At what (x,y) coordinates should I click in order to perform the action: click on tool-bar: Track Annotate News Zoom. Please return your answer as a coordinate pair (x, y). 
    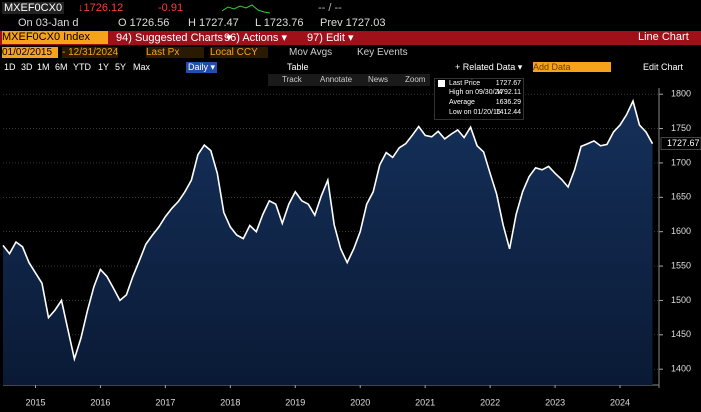
    Looking at the image, I should click on (349, 80).